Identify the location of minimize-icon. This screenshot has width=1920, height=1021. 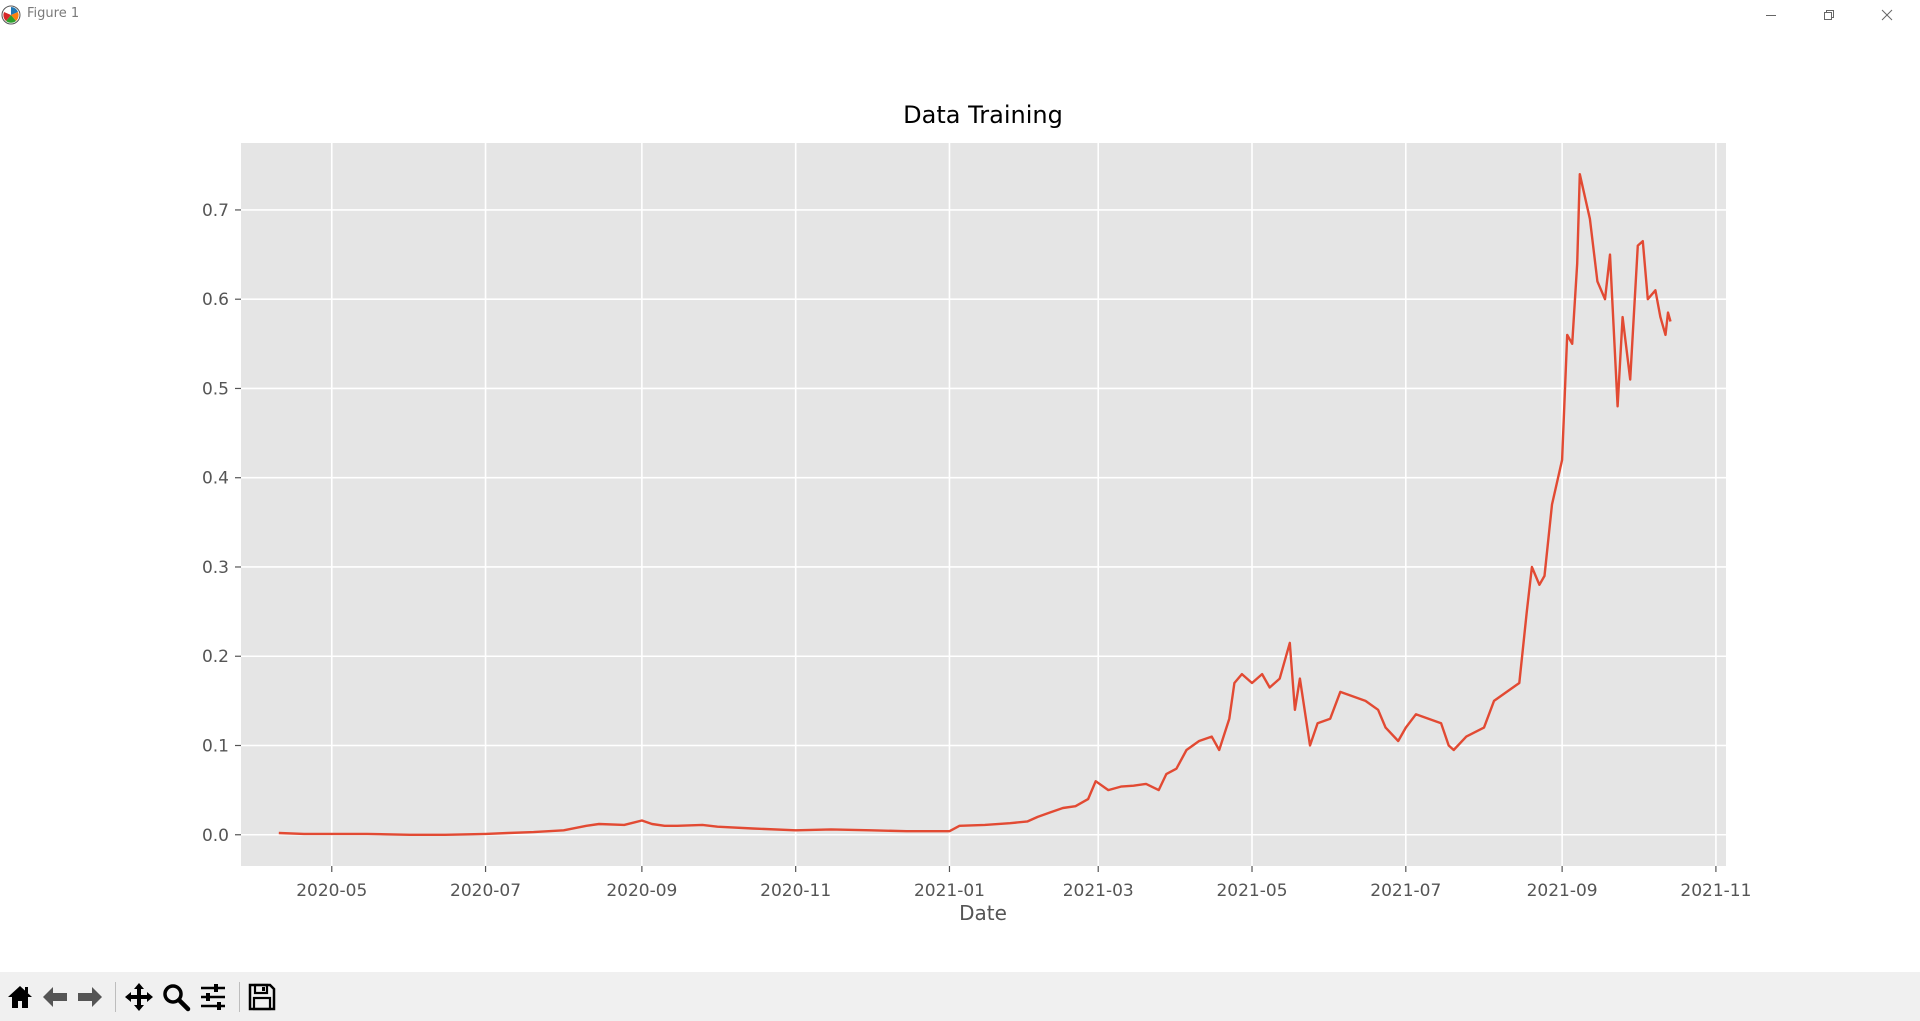
(1771, 15).